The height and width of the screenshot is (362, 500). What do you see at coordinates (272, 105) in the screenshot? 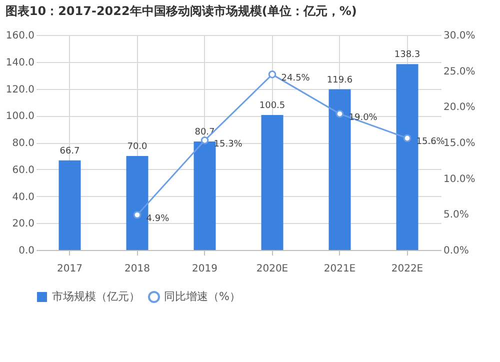
I see `data-label: 100.5` at bounding box center [272, 105].